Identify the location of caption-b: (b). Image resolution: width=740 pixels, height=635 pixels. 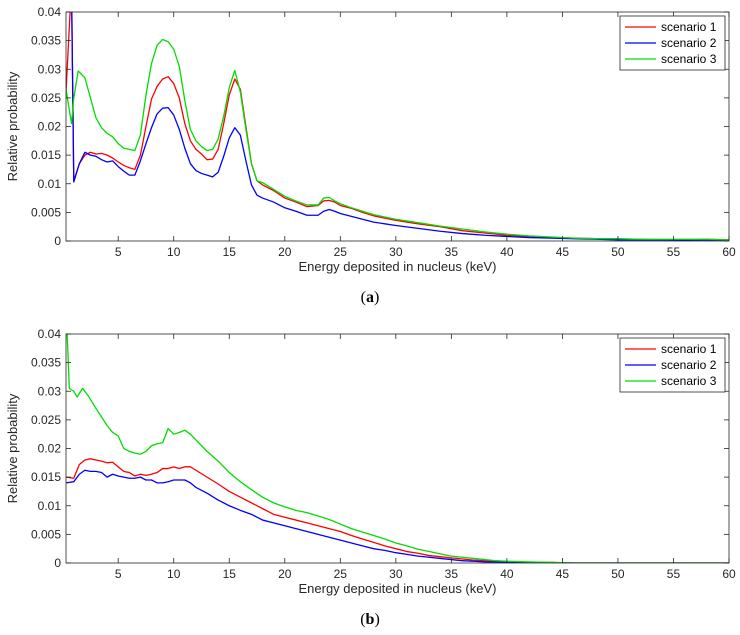
(370, 619).